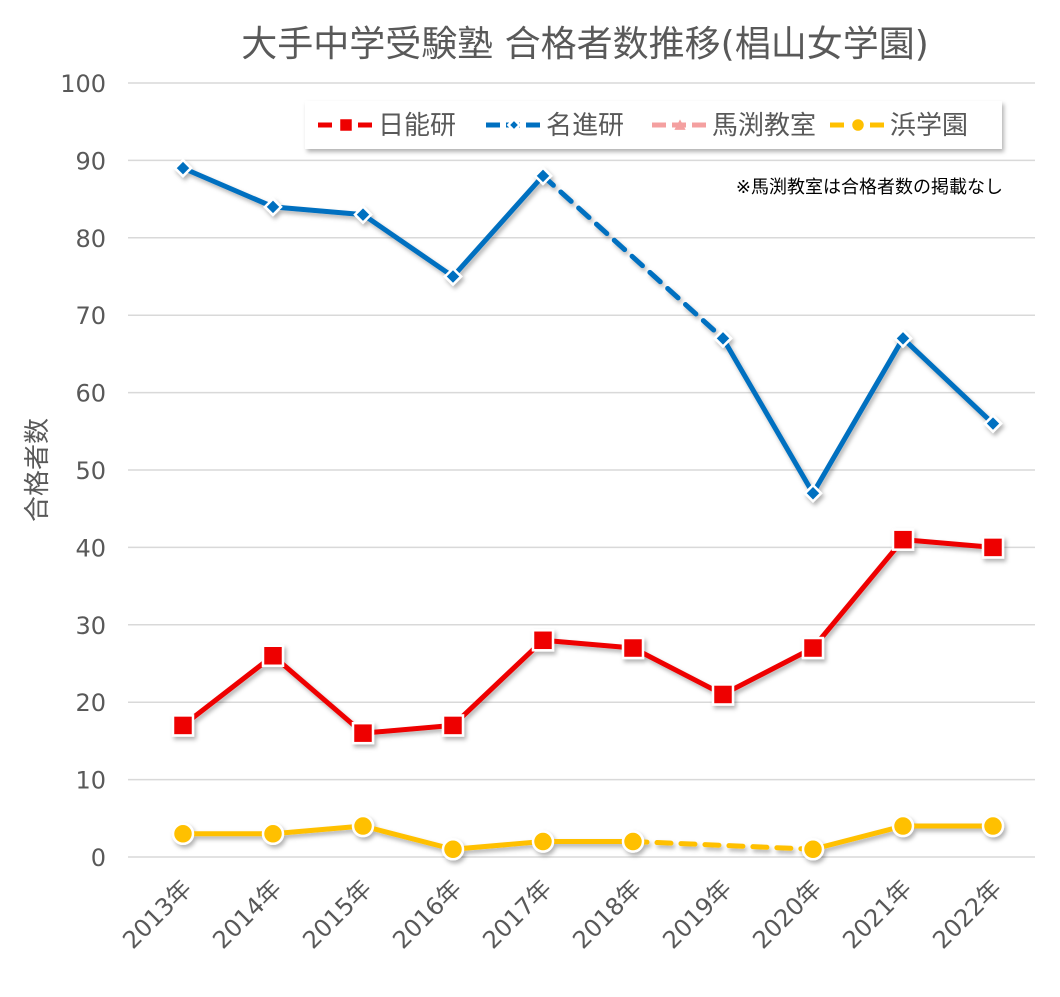 This screenshot has width=1060, height=997. I want to click on legend-item: 名進研, so click(555, 126).